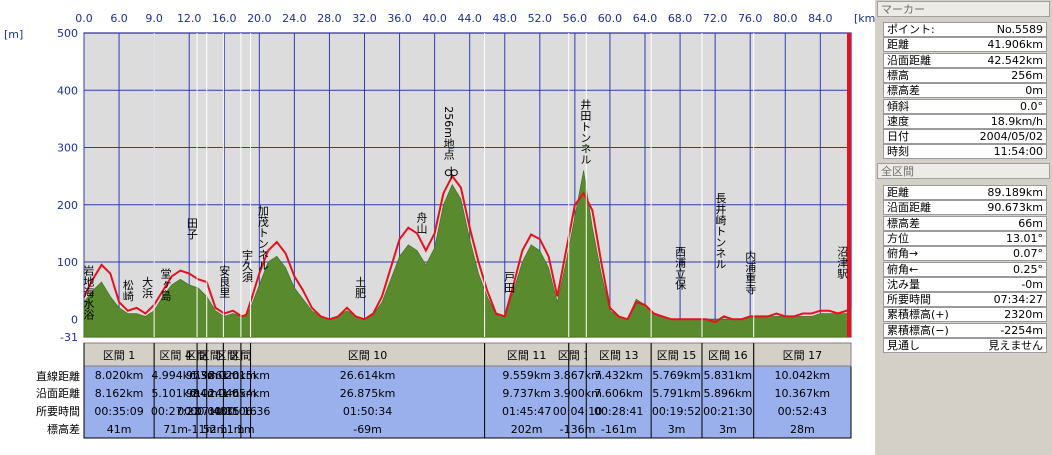 The width and height of the screenshot is (1052, 455). Describe the element at coordinates (58, 393) in the screenshot. I see `row-label-along: 沿面距離` at that location.